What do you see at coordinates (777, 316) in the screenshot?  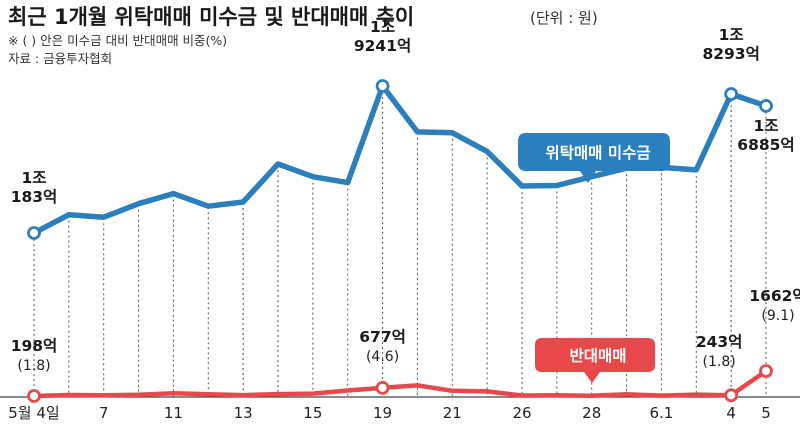 I see `value-label: (9.1)` at bounding box center [777, 316].